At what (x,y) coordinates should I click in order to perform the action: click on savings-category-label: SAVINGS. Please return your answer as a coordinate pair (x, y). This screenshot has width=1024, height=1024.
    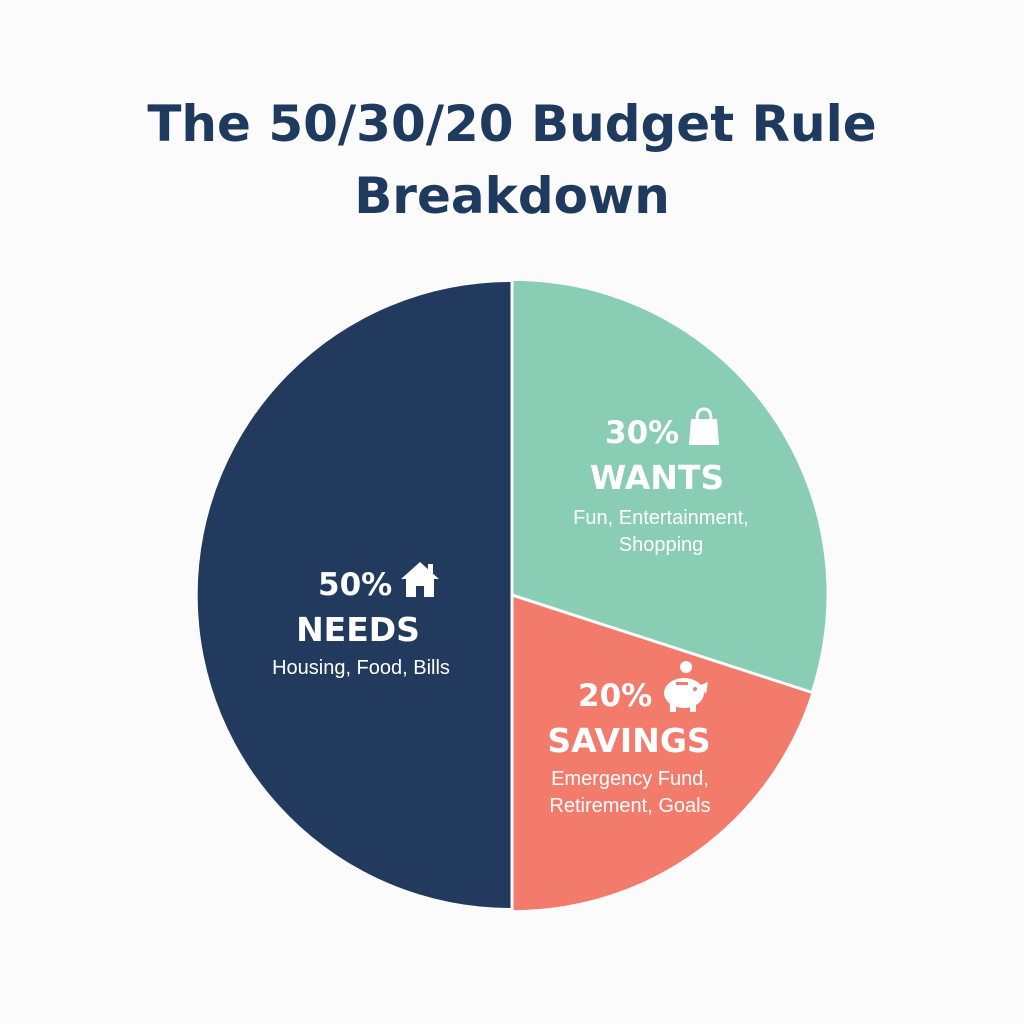
    Looking at the image, I should click on (628, 740).